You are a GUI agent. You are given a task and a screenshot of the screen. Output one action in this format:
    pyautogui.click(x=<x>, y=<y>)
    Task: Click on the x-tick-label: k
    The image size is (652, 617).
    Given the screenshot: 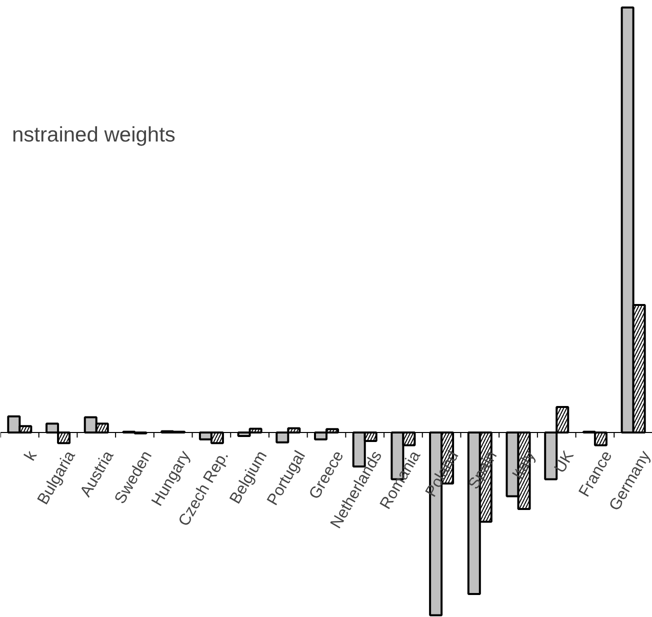 What is the action you would take?
    pyautogui.click(x=31, y=455)
    